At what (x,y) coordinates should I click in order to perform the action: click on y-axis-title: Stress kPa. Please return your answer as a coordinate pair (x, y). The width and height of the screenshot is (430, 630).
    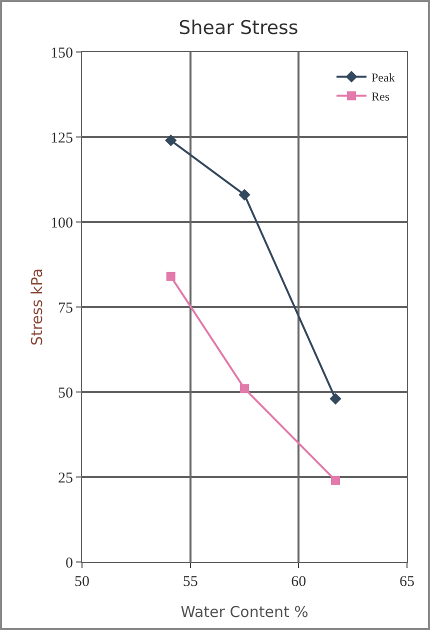
    Looking at the image, I should click on (37, 307).